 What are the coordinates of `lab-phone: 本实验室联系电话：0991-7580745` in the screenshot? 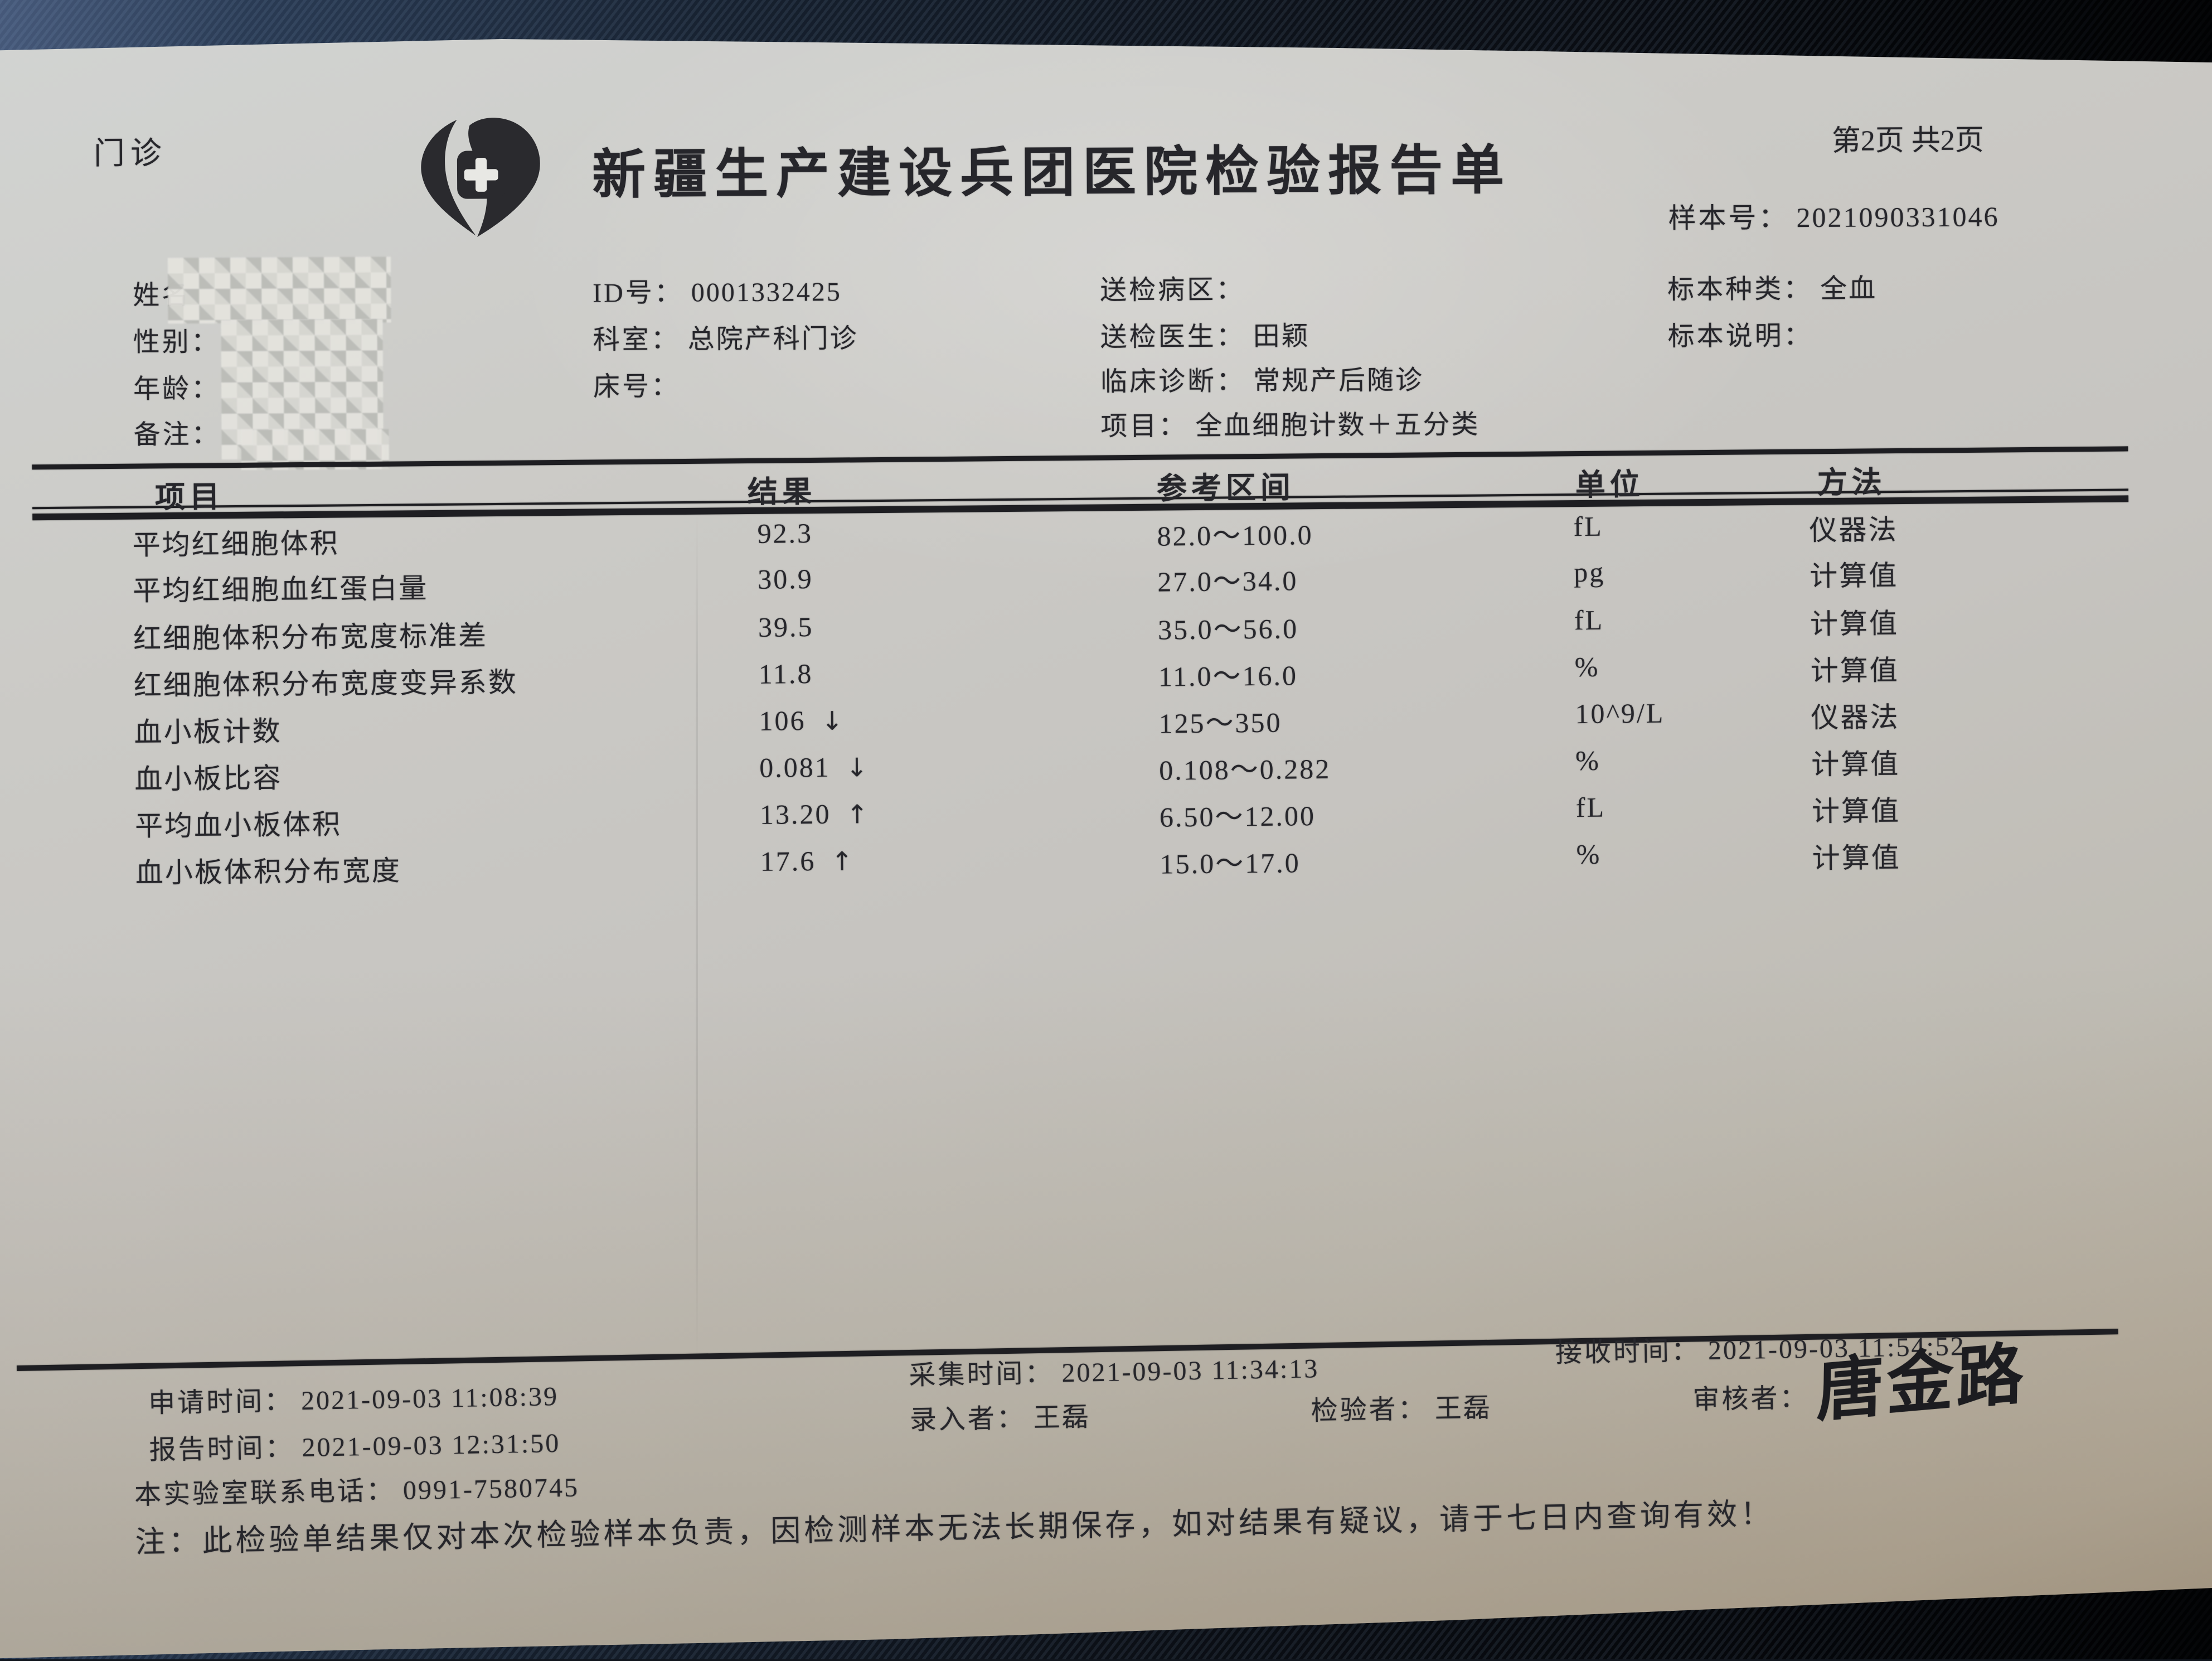 It's located at (356, 1488).